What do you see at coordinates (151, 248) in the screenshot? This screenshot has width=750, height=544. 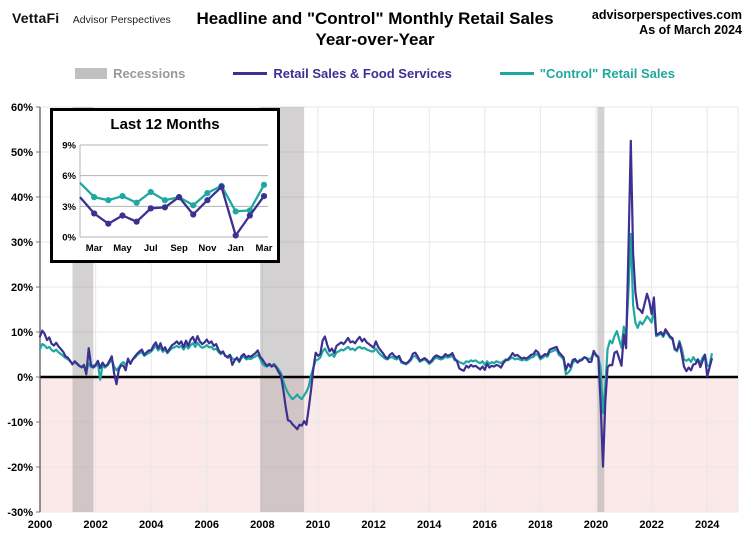 I see `inset-x-axis-label: Jul` at bounding box center [151, 248].